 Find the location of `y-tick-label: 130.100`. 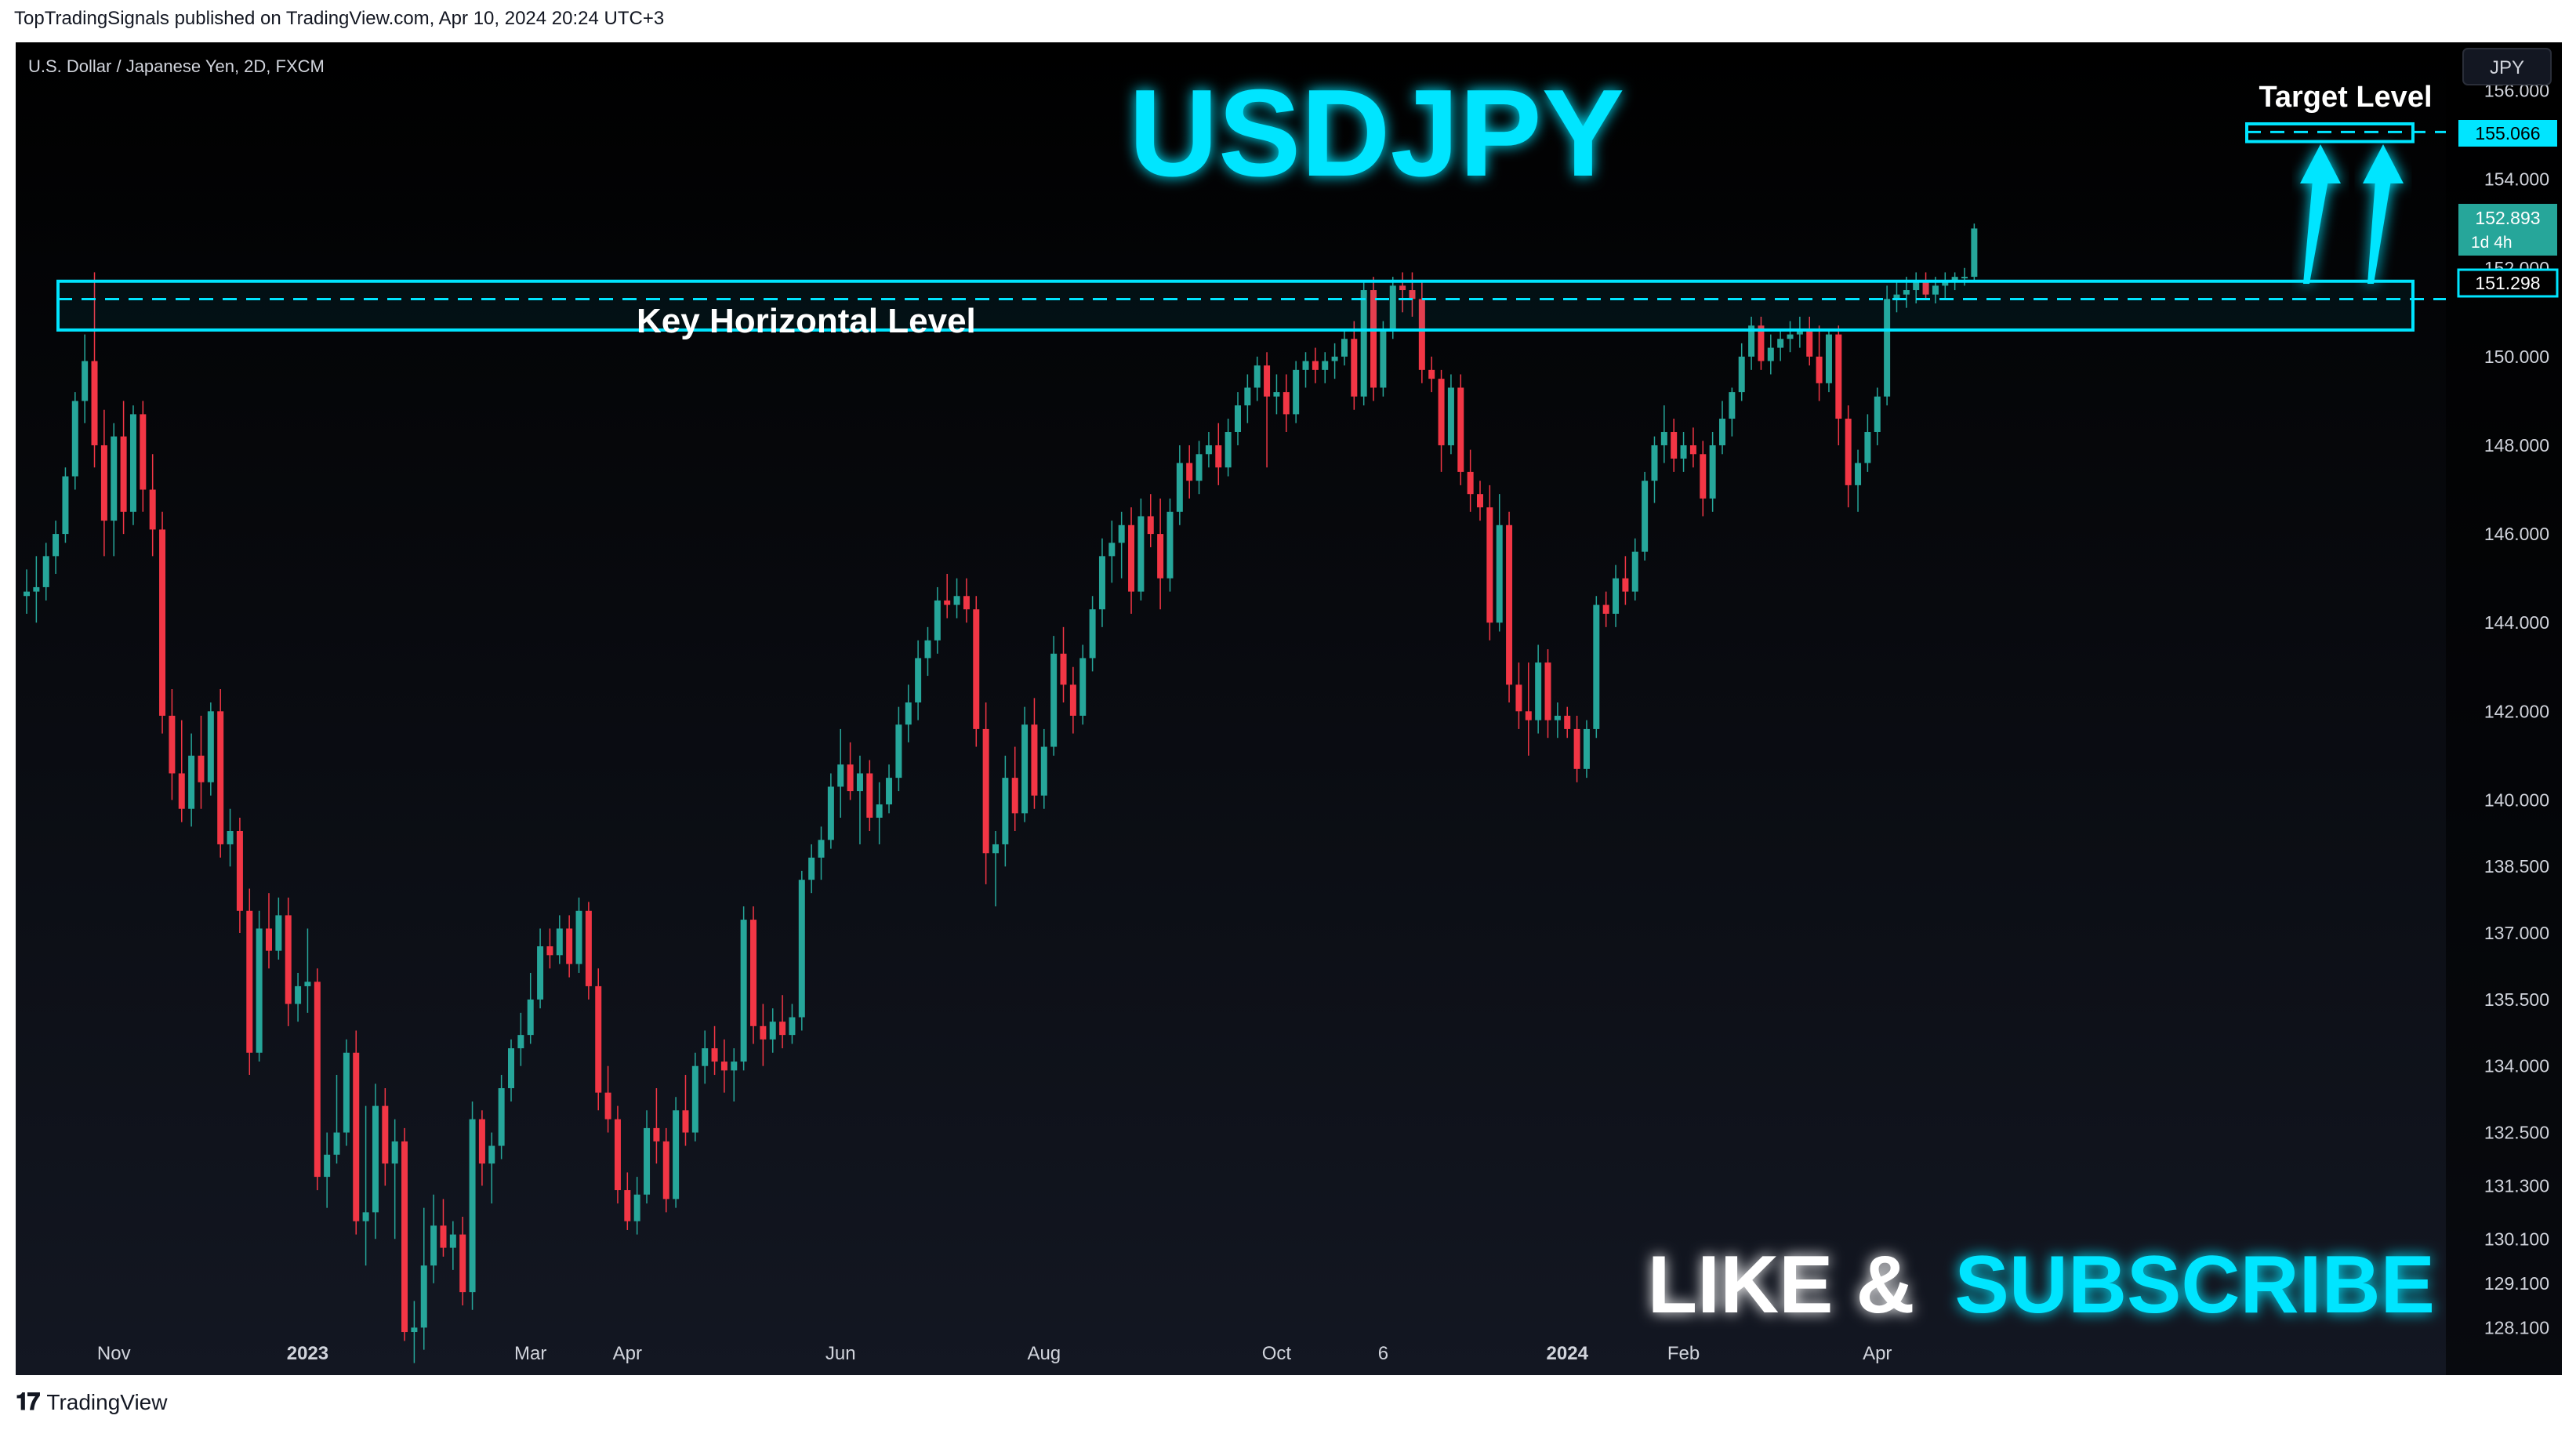

y-tick-label: 130.100 is located at coordinates (2517, 1239).